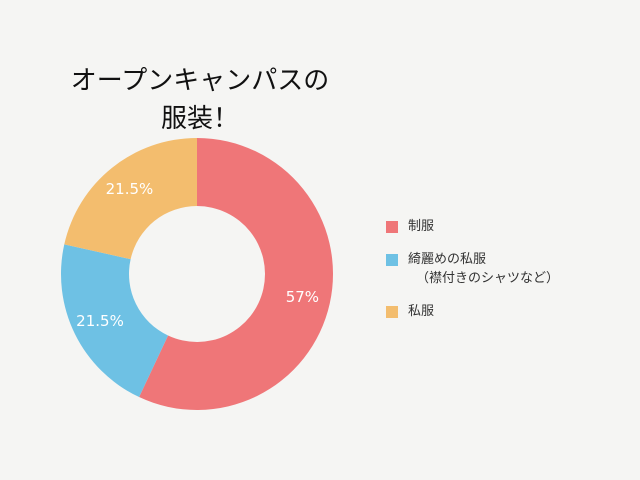 This screenshot has width=640, height=480. What do you see at coordinates (200, 81) in the screenshot?
I see `chart-title-line-1: オープンキャンパスの` at bounding box center [200, 81].